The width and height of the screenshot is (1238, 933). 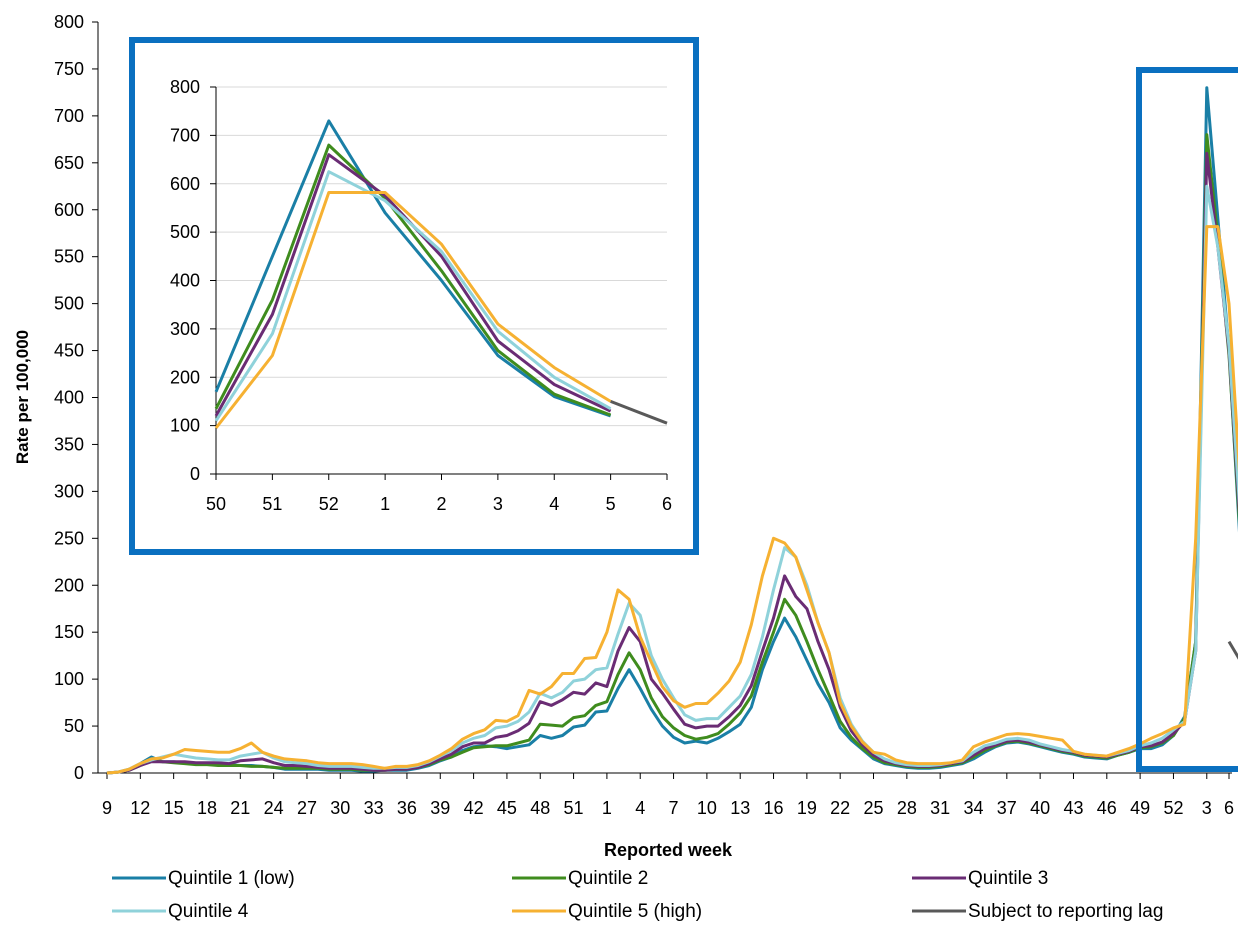 I want to click on x-tick-label: 24, so click(x=274, y=808).